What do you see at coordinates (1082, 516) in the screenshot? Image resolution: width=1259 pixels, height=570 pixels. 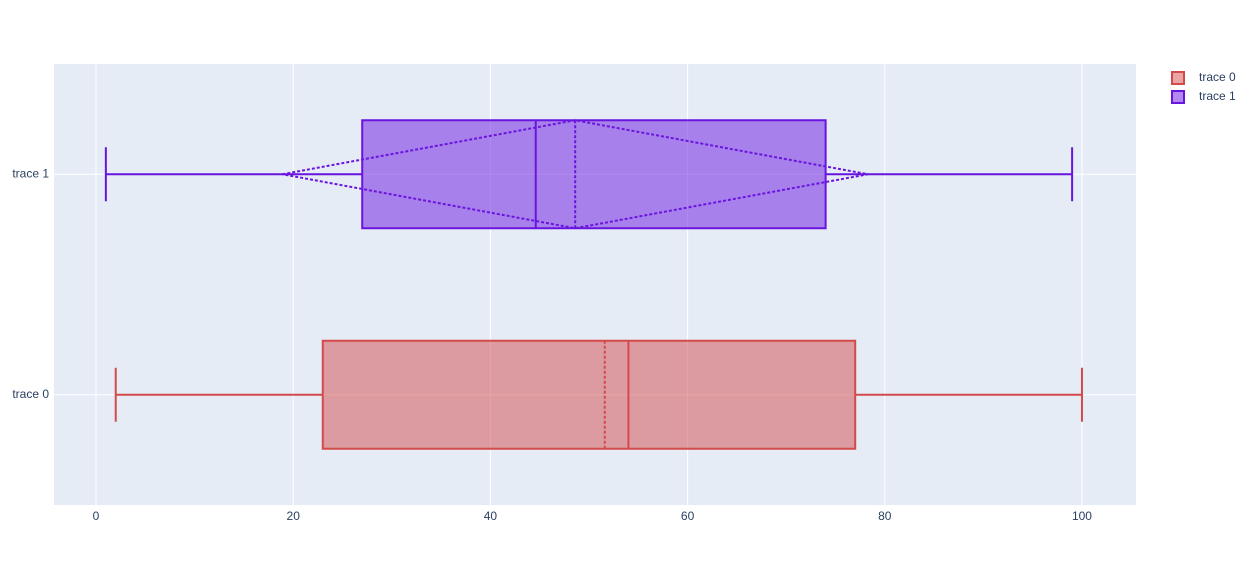 I see `x-tick-label: 100` at bounding box center [1082, 516].